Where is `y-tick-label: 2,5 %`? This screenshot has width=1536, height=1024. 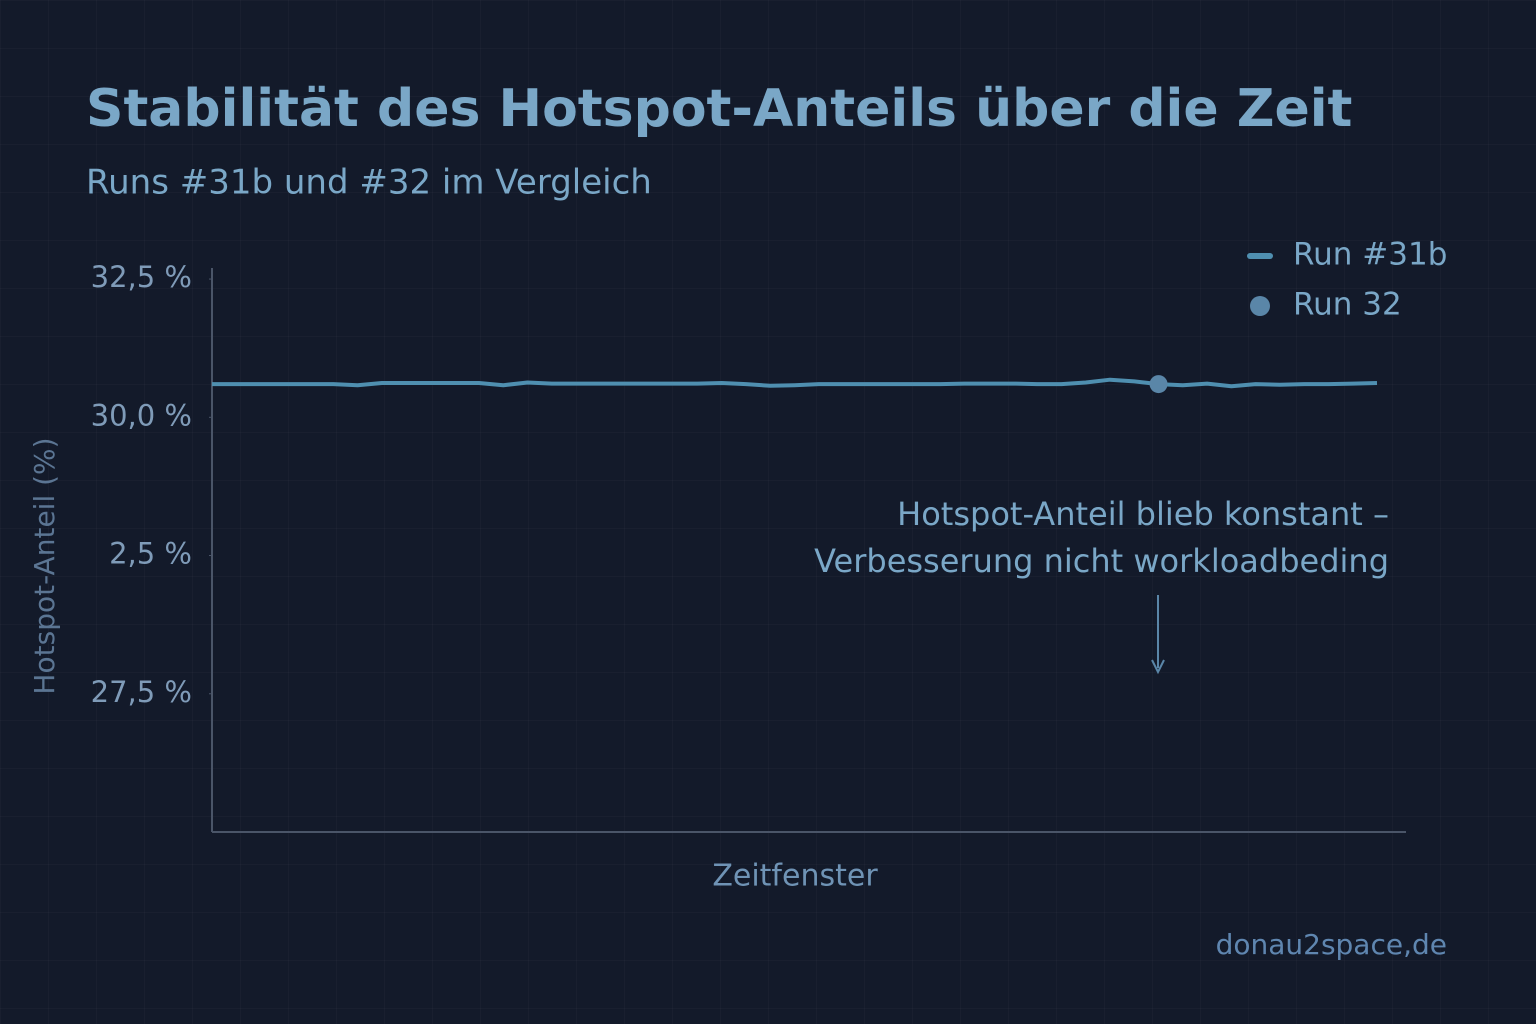
y-tick-label: 2,5 % is located at coordinates (150, 554).